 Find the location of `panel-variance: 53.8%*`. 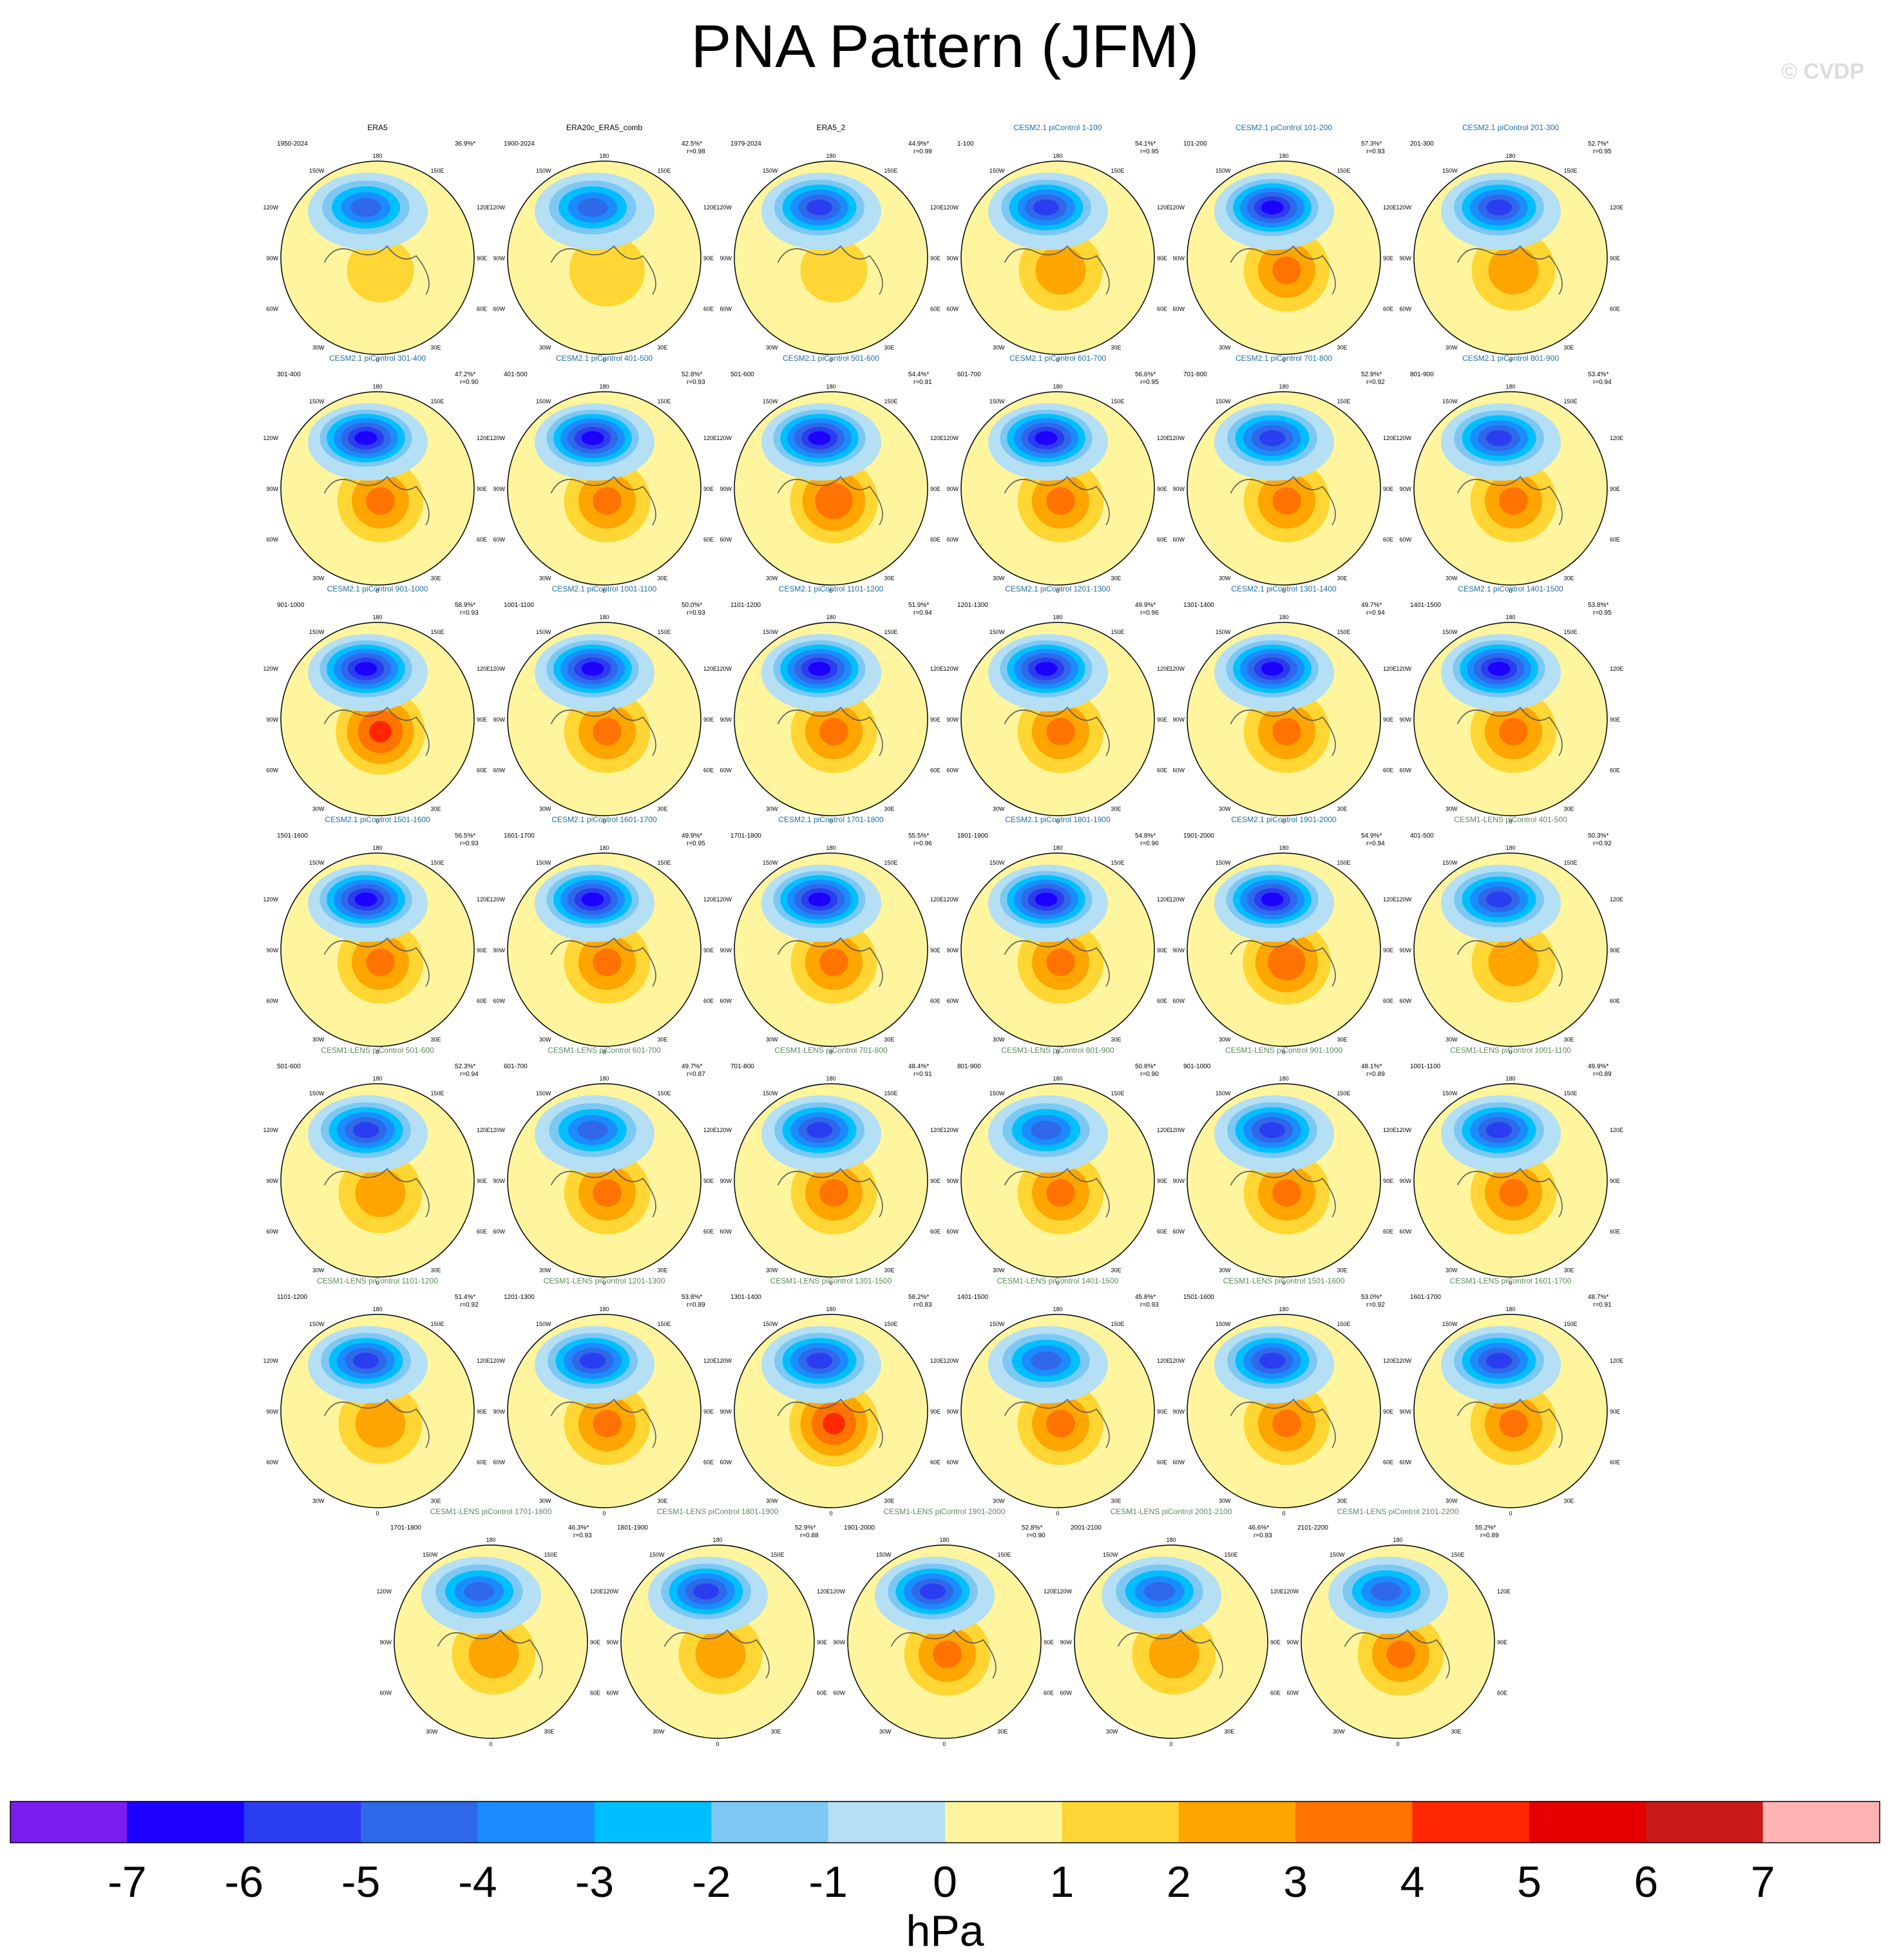

panel-variance: 53.8%* is located at coordinates (1598, 606).